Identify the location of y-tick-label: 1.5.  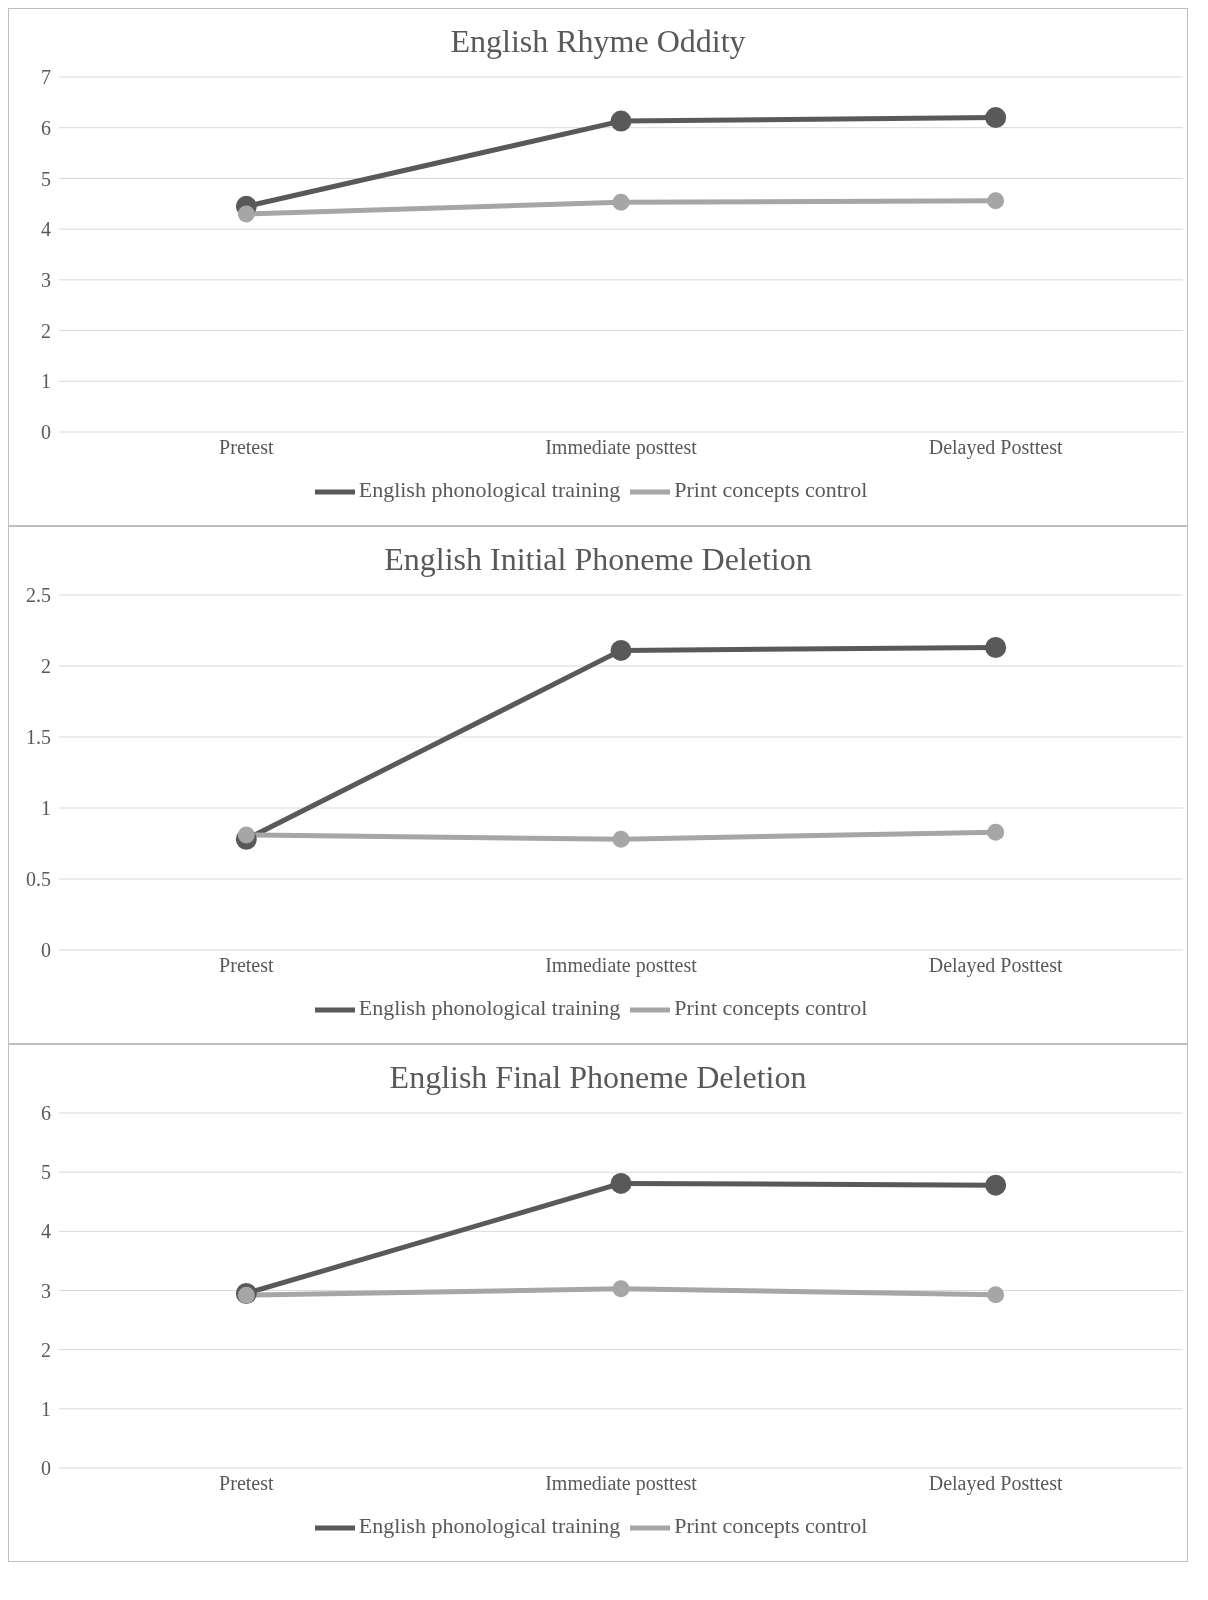
(38, 737).